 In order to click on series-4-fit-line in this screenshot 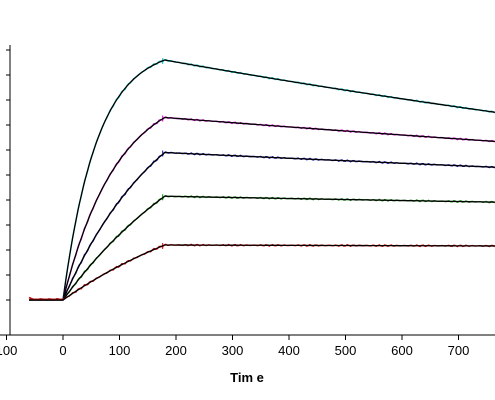, I will do `click(262, 272)`.